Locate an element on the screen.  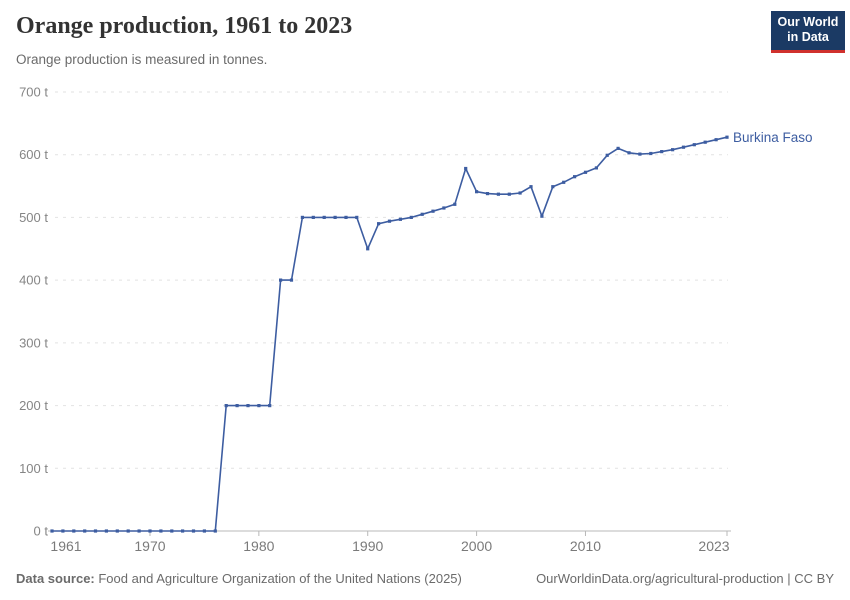
data-point-2022 is located at coordinates (716, 140).